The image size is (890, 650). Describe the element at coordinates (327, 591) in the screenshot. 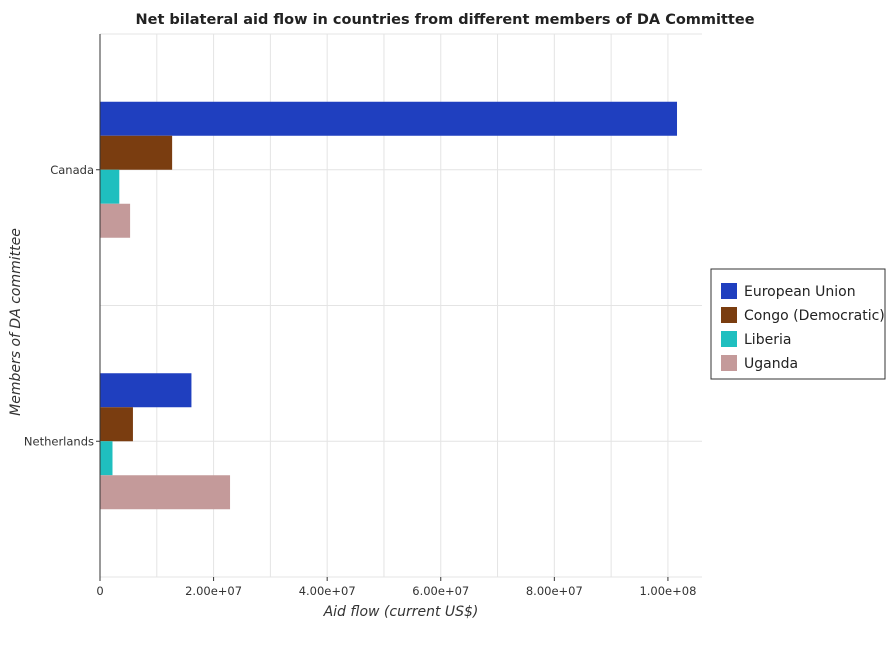

I see `x-tick-label: 4.00e+07` at that location.